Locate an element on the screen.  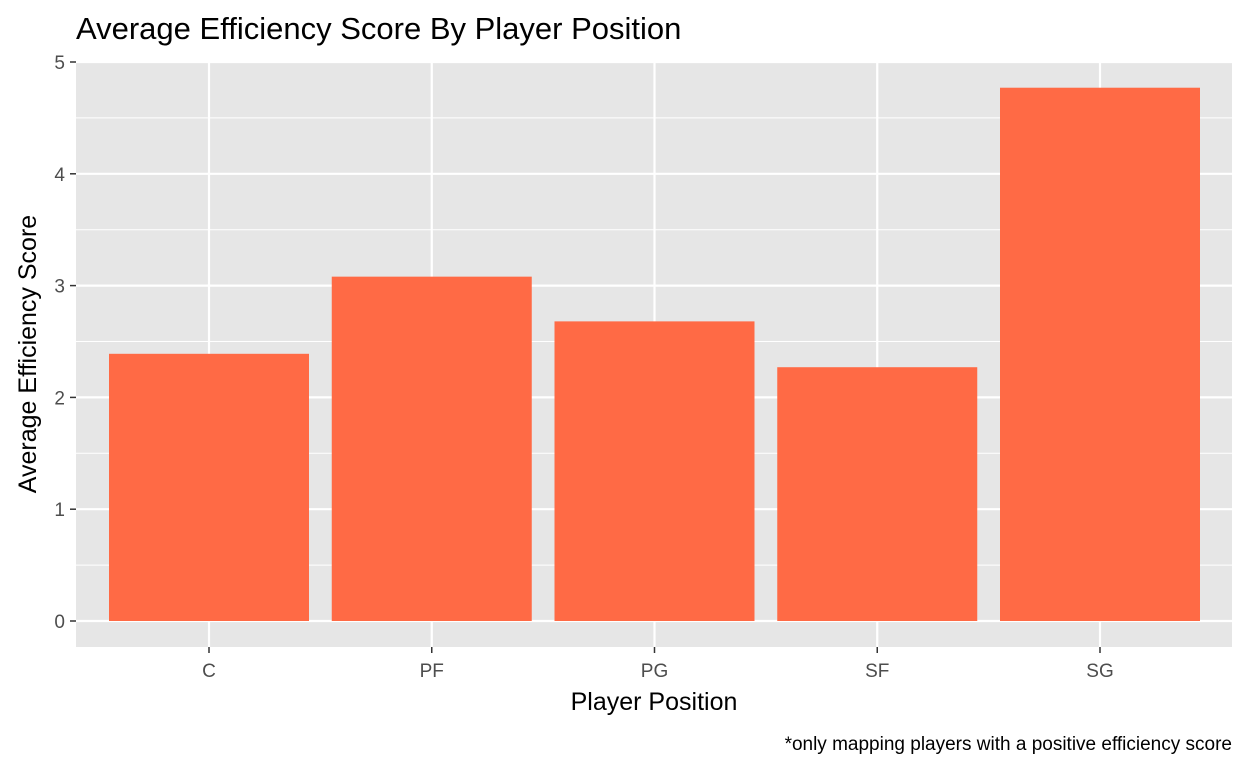
x-tick-label: C is located at coordinates (209, 671).